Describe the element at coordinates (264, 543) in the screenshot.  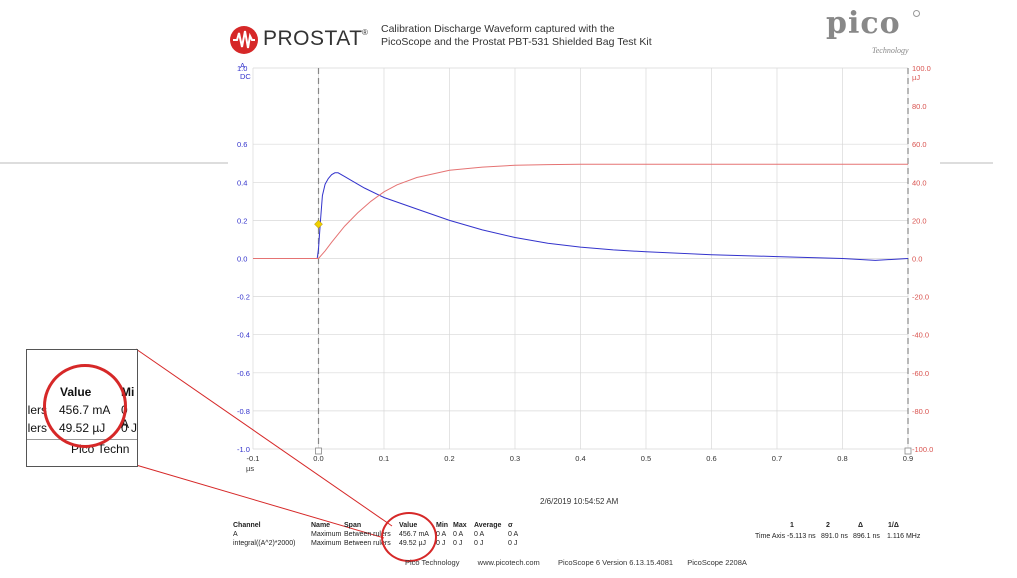
I see `cell-channel: integral((A^2)*2000)` at that location.